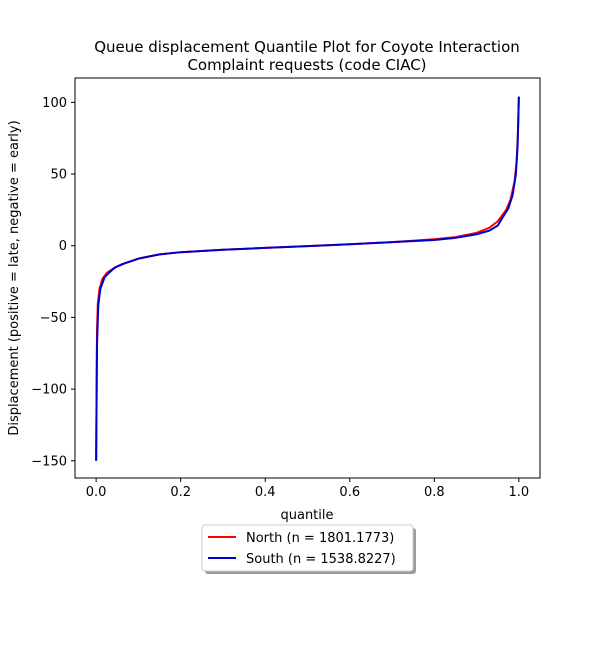 The width and height of the screenshot is (600, 650). Describe the element at coordinates (321, 559) in the screenshot. I see `legend-label-south: South (n = 1538.8227)` at that location.